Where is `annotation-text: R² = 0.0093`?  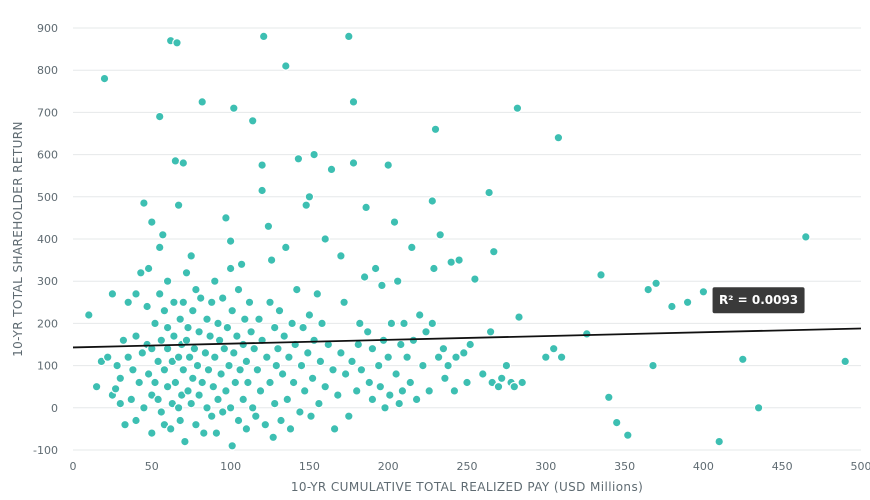 annotation-text: R² = 0.0093 is located at coordinates (758, 300).